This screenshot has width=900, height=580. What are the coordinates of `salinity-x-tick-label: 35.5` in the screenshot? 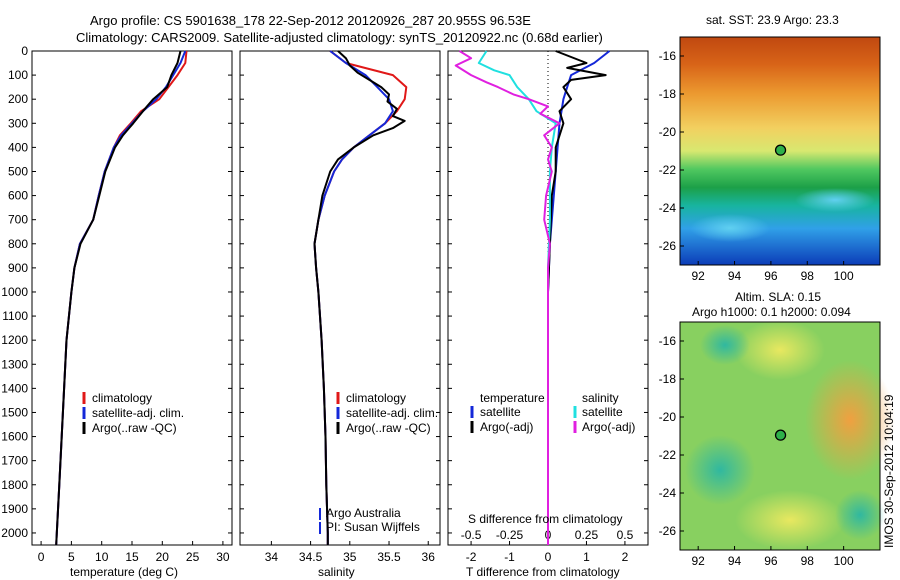 It's located at (389, 557).